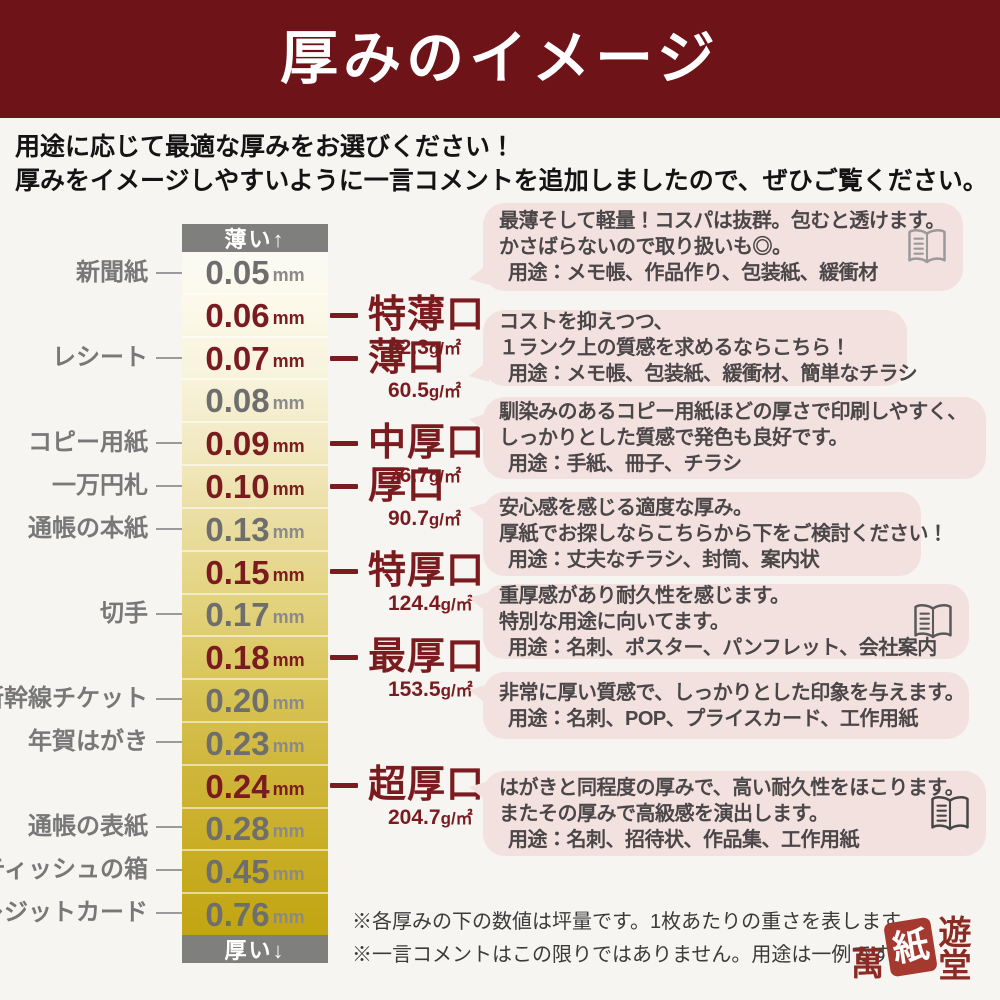 Image resolution: width=1000 pixels, height=1000 pixels. I want to click on comment-uses: 用途：手紙、冊子、チラシ, so click(625, 464).